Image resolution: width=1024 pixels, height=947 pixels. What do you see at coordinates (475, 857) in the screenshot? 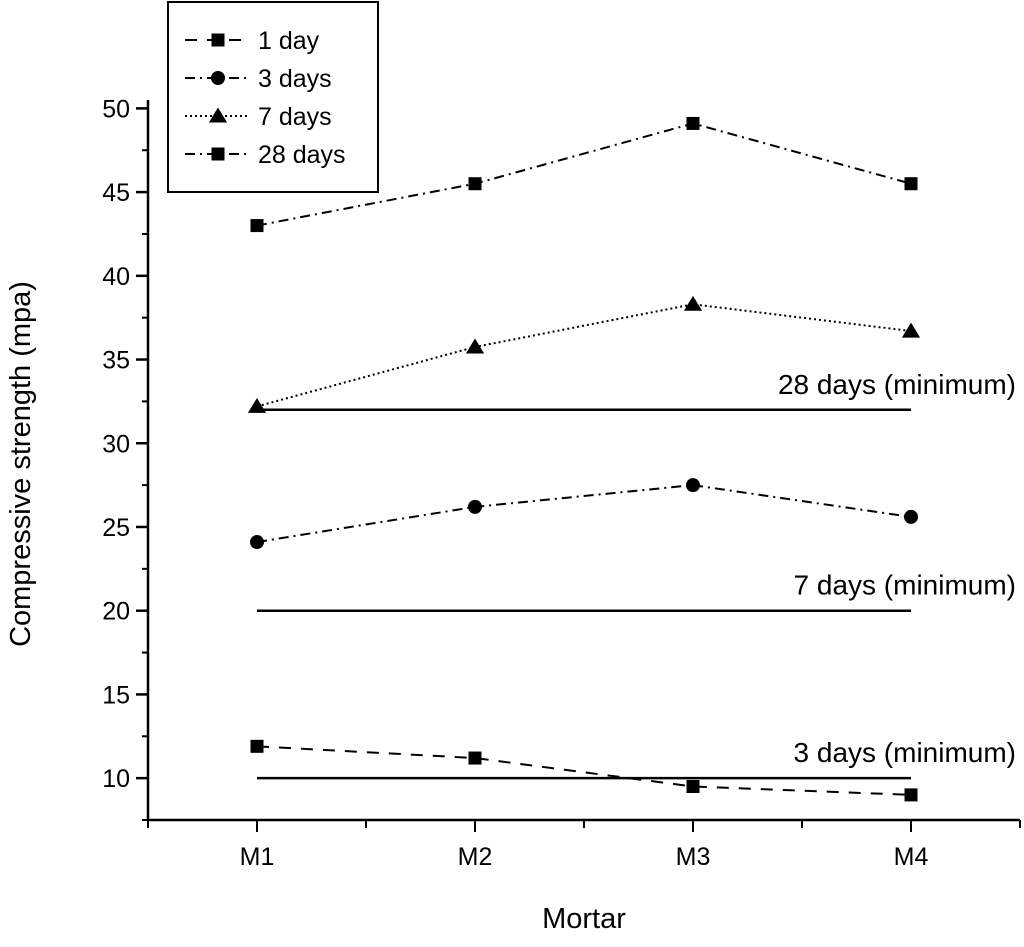
I see `x-tick-label: M2` at bounding box center [475, 857].